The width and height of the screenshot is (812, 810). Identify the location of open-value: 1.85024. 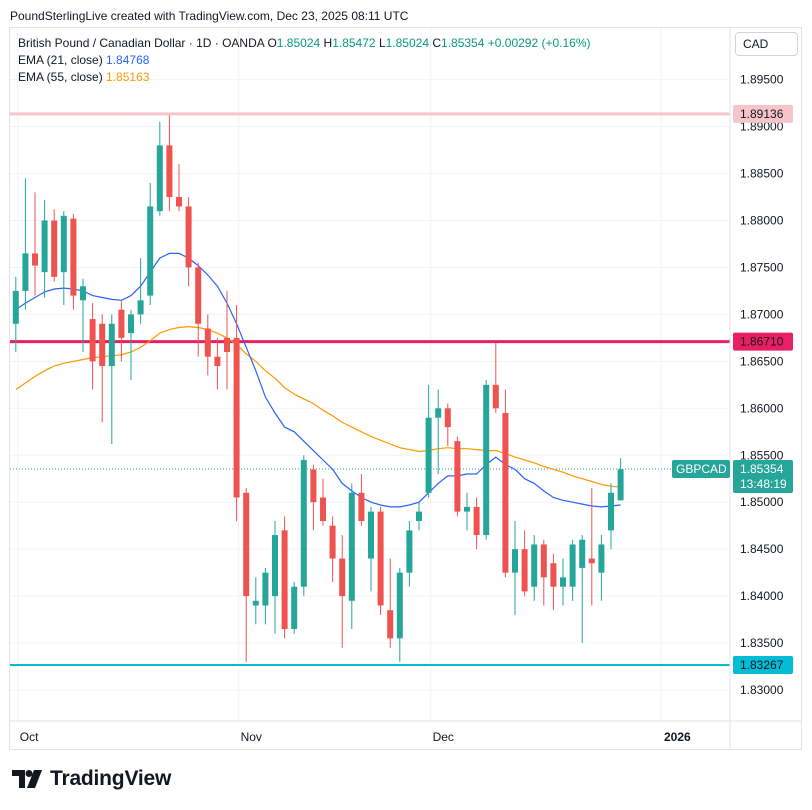
(298, 43).